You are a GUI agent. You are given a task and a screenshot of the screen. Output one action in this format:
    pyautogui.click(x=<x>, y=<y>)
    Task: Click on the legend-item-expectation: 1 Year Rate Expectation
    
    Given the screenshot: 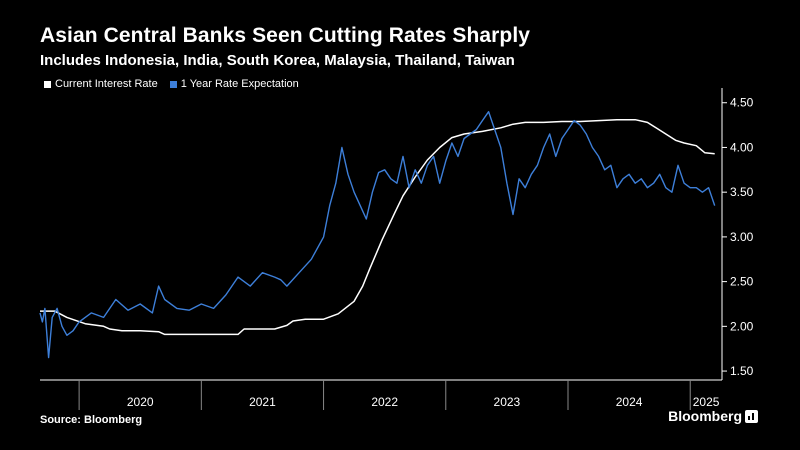 What is the action you would take?
    pyautogui.click(x=234, y=84)
    